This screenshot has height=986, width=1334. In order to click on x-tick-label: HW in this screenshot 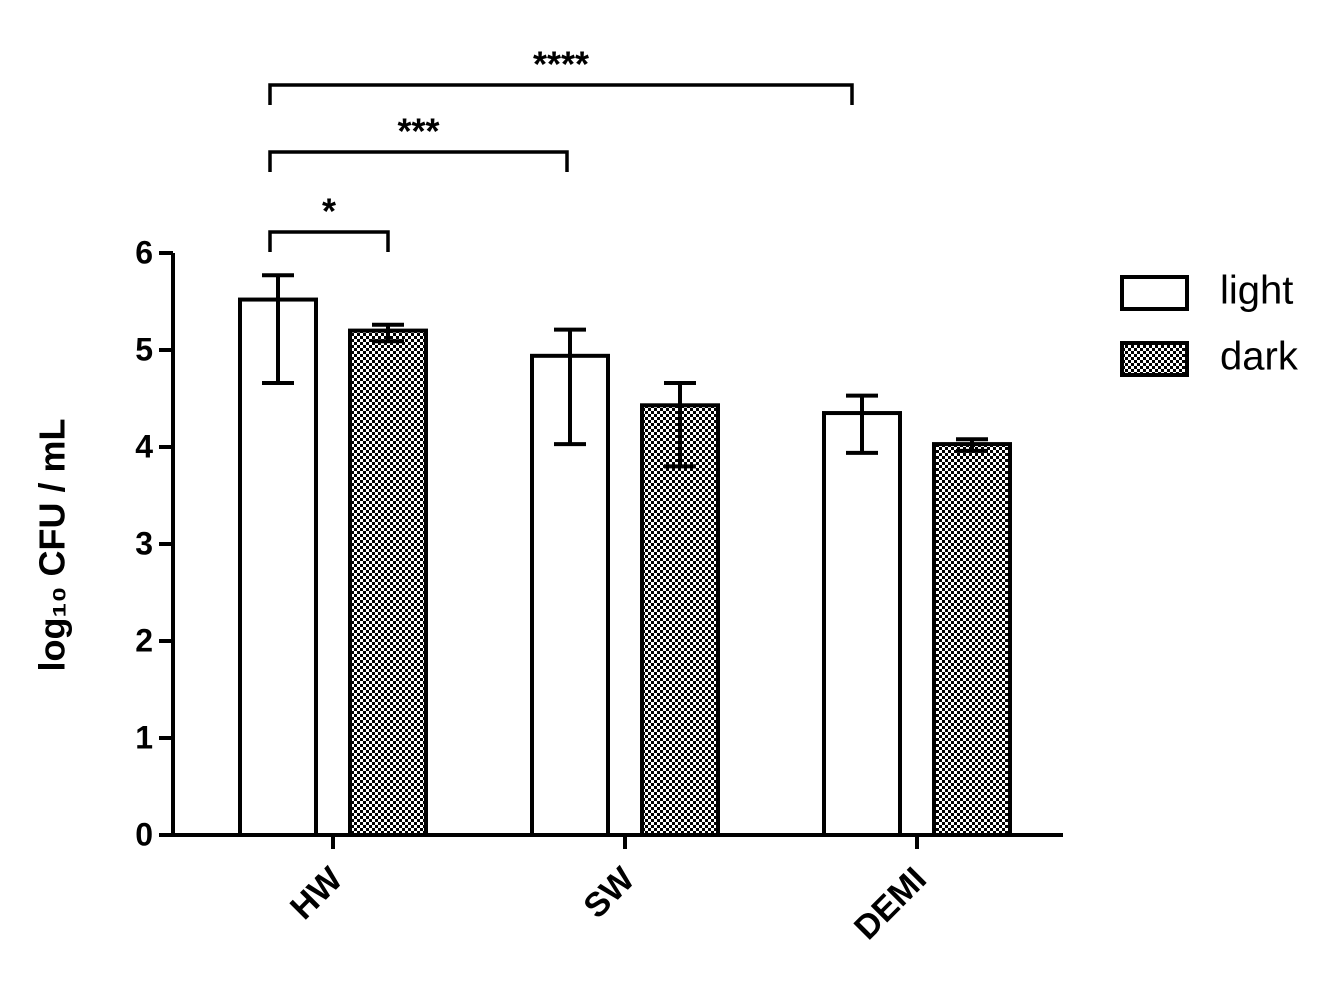, I will do `click(317, 894)`.